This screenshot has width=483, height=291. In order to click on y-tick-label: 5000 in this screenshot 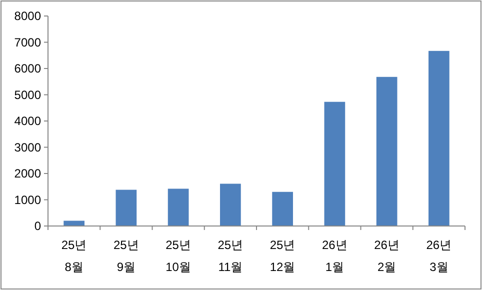, I will do `click(28, 95)`.